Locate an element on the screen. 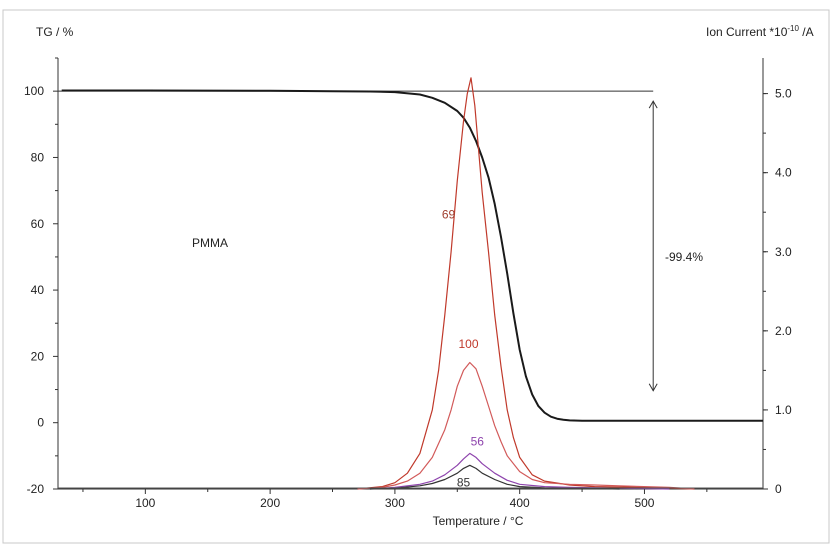  sample-label: PMMA is located at coordinates (210, 243).